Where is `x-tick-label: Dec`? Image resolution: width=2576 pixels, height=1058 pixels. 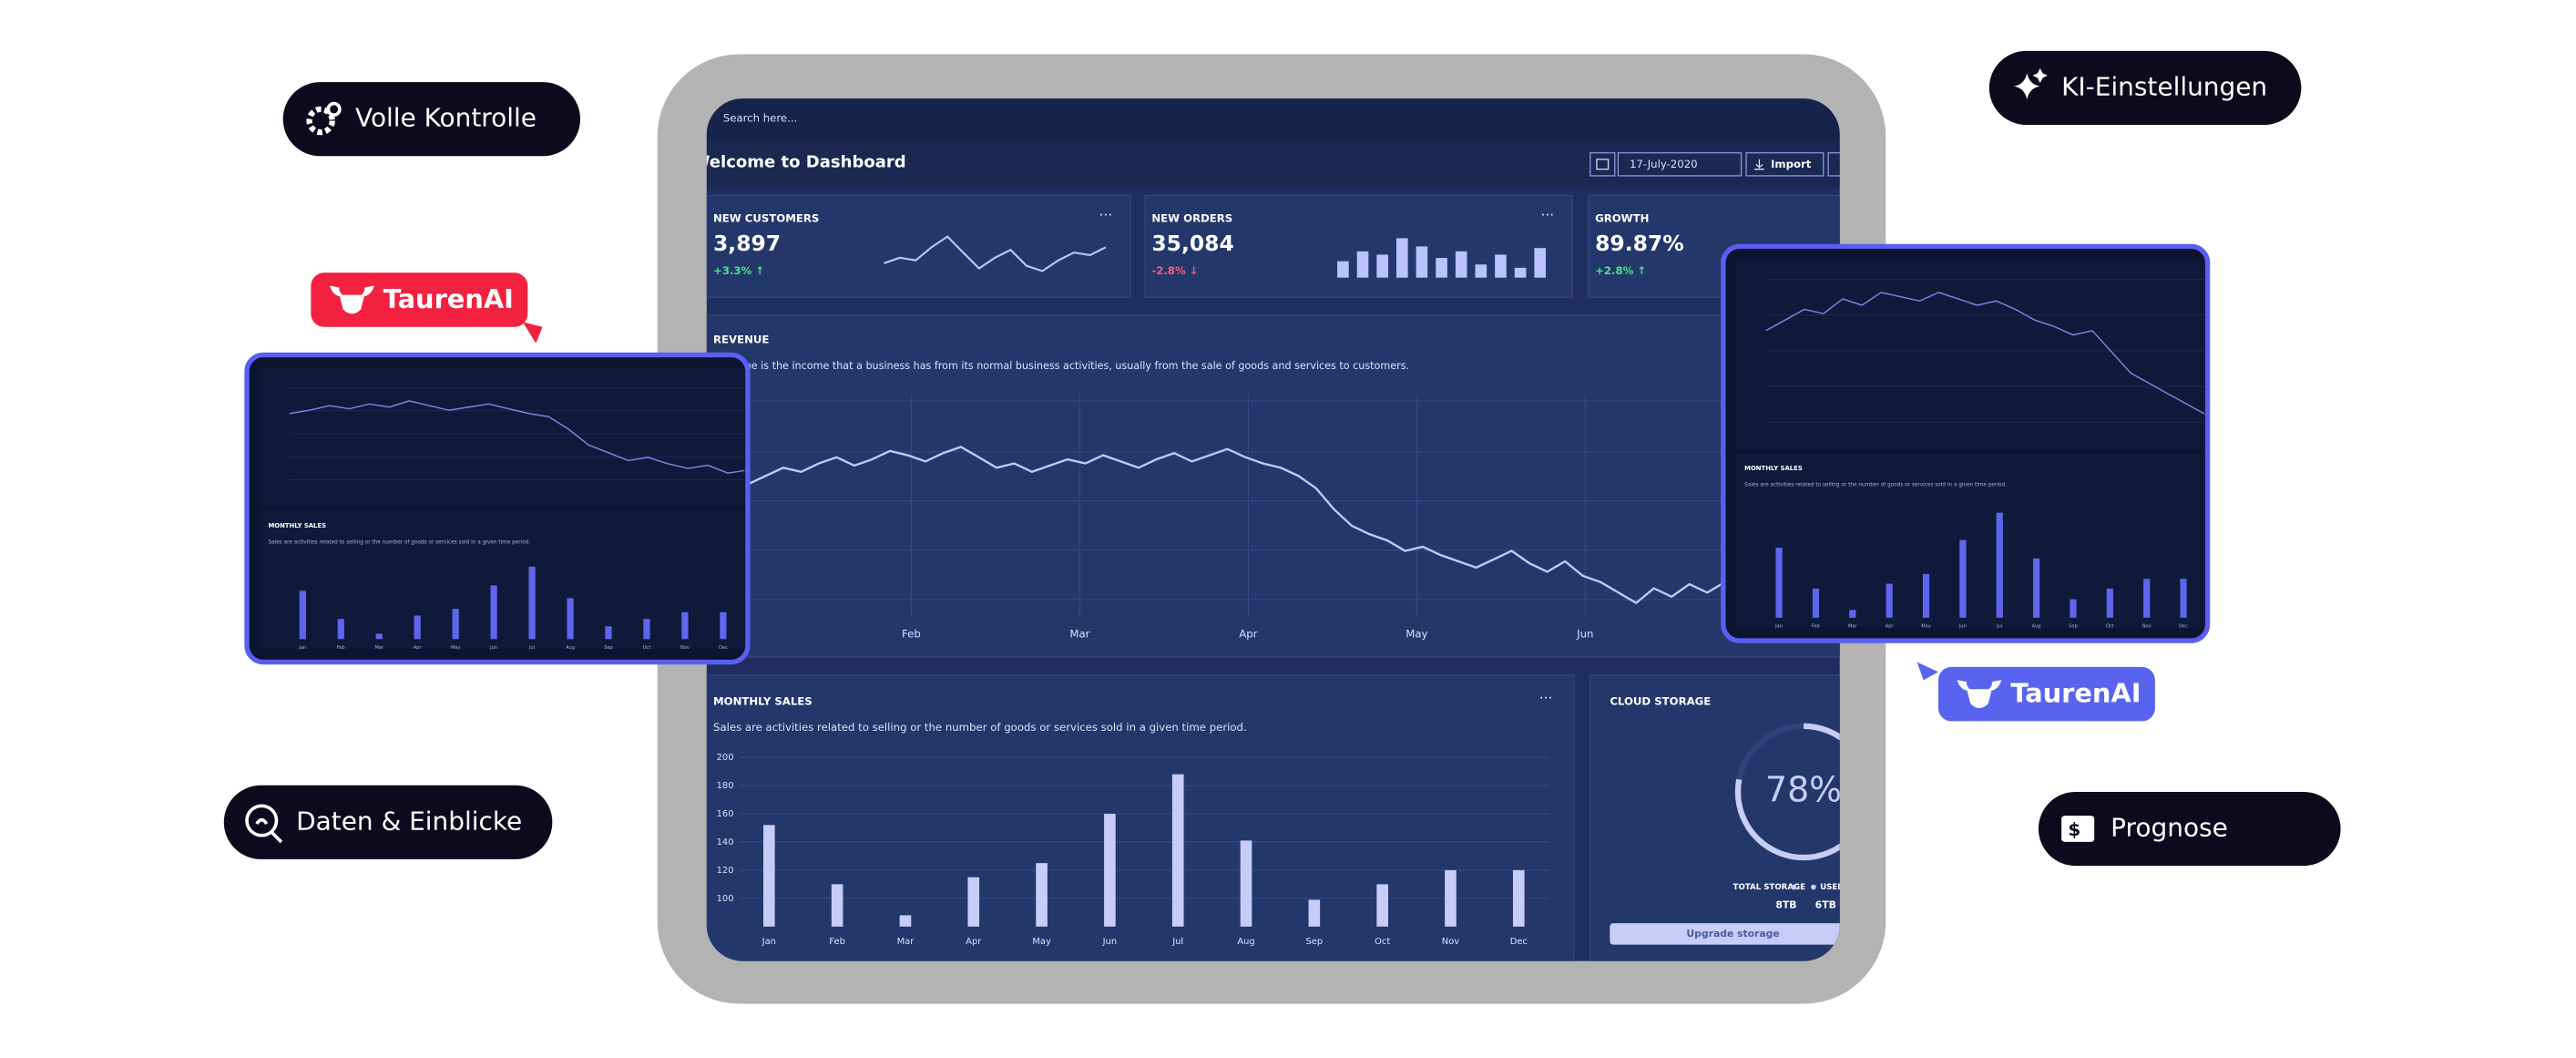 x-tick-label: Dec is located at coordinates (1519, 942).